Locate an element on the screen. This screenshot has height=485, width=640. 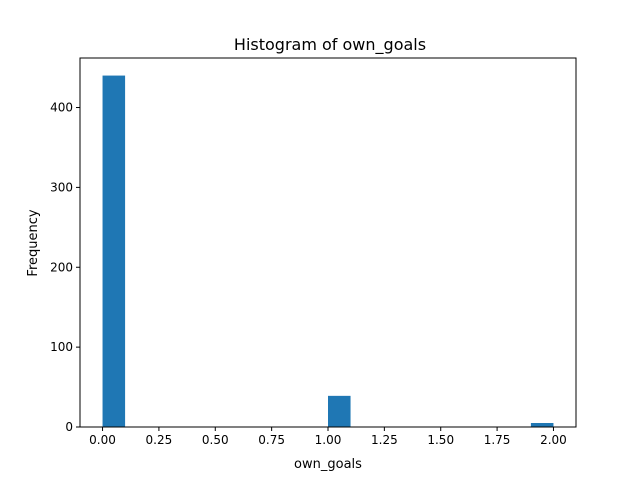
y-tick-label: 200 is located at coordinates (61, 267).